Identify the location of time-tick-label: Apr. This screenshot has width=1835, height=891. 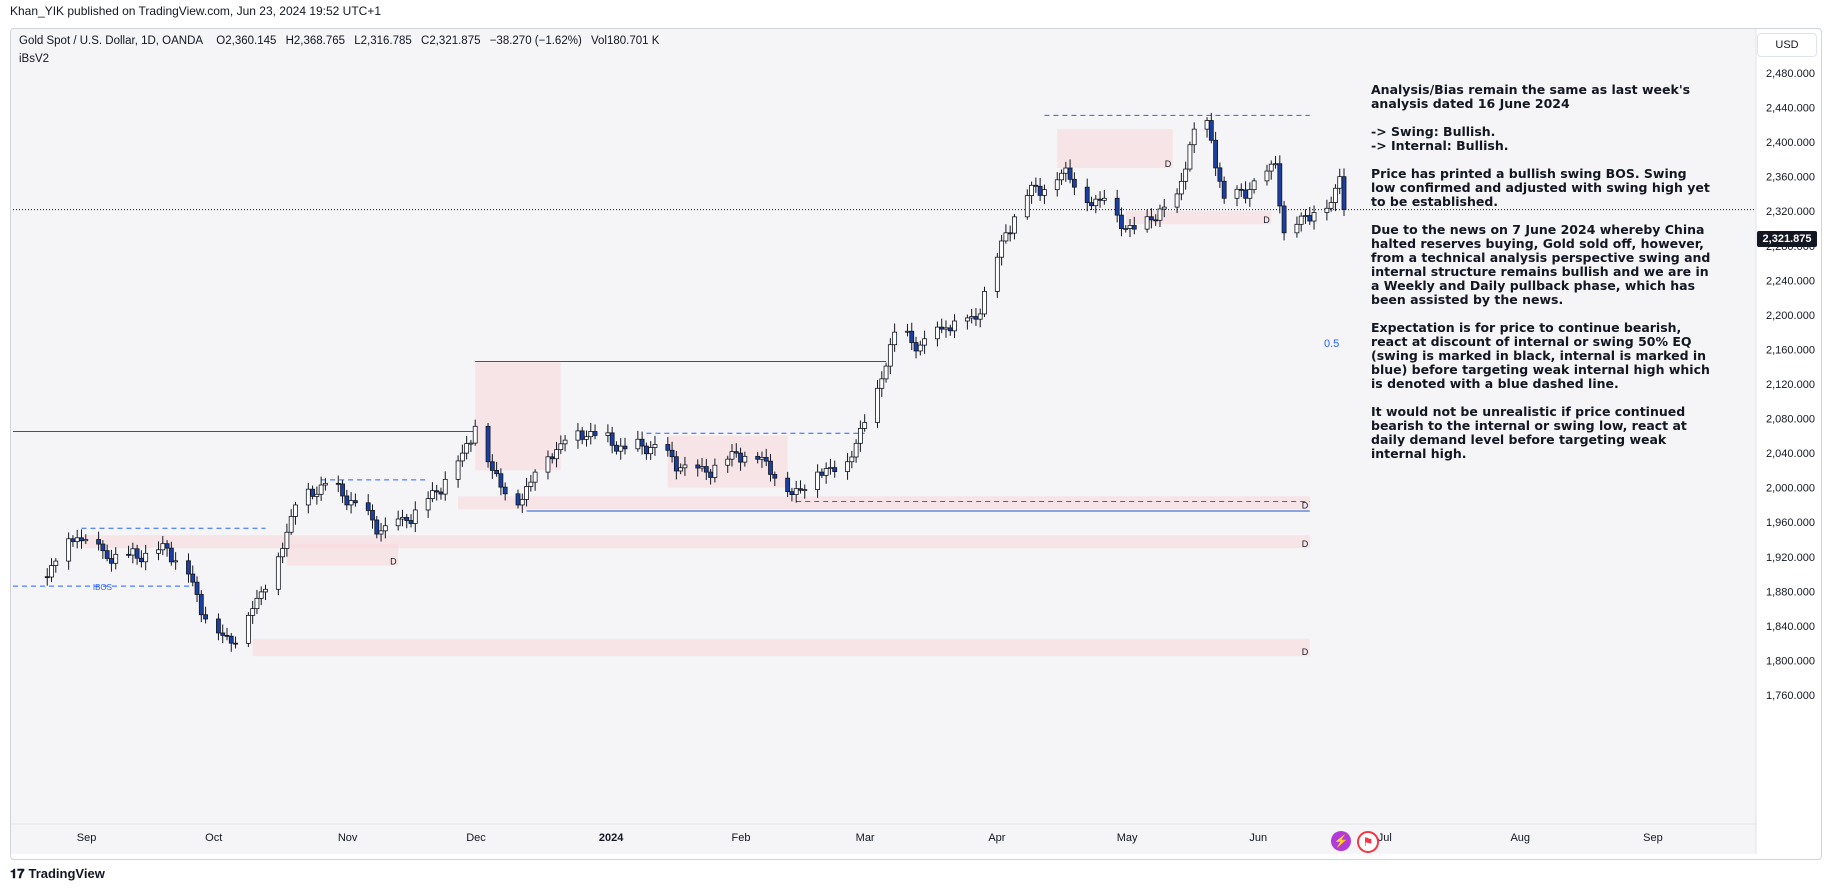
(996, 838).